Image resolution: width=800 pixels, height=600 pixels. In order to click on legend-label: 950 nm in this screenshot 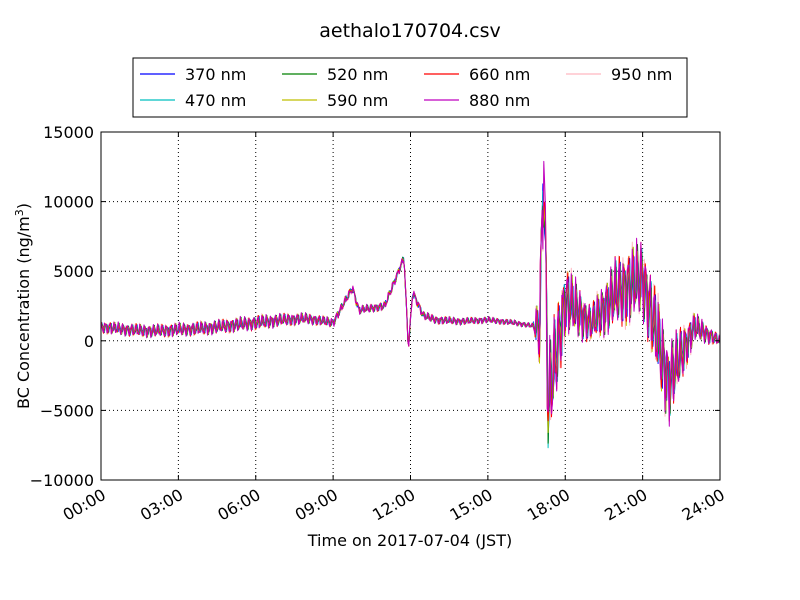, I will do `click(641, 74)`.